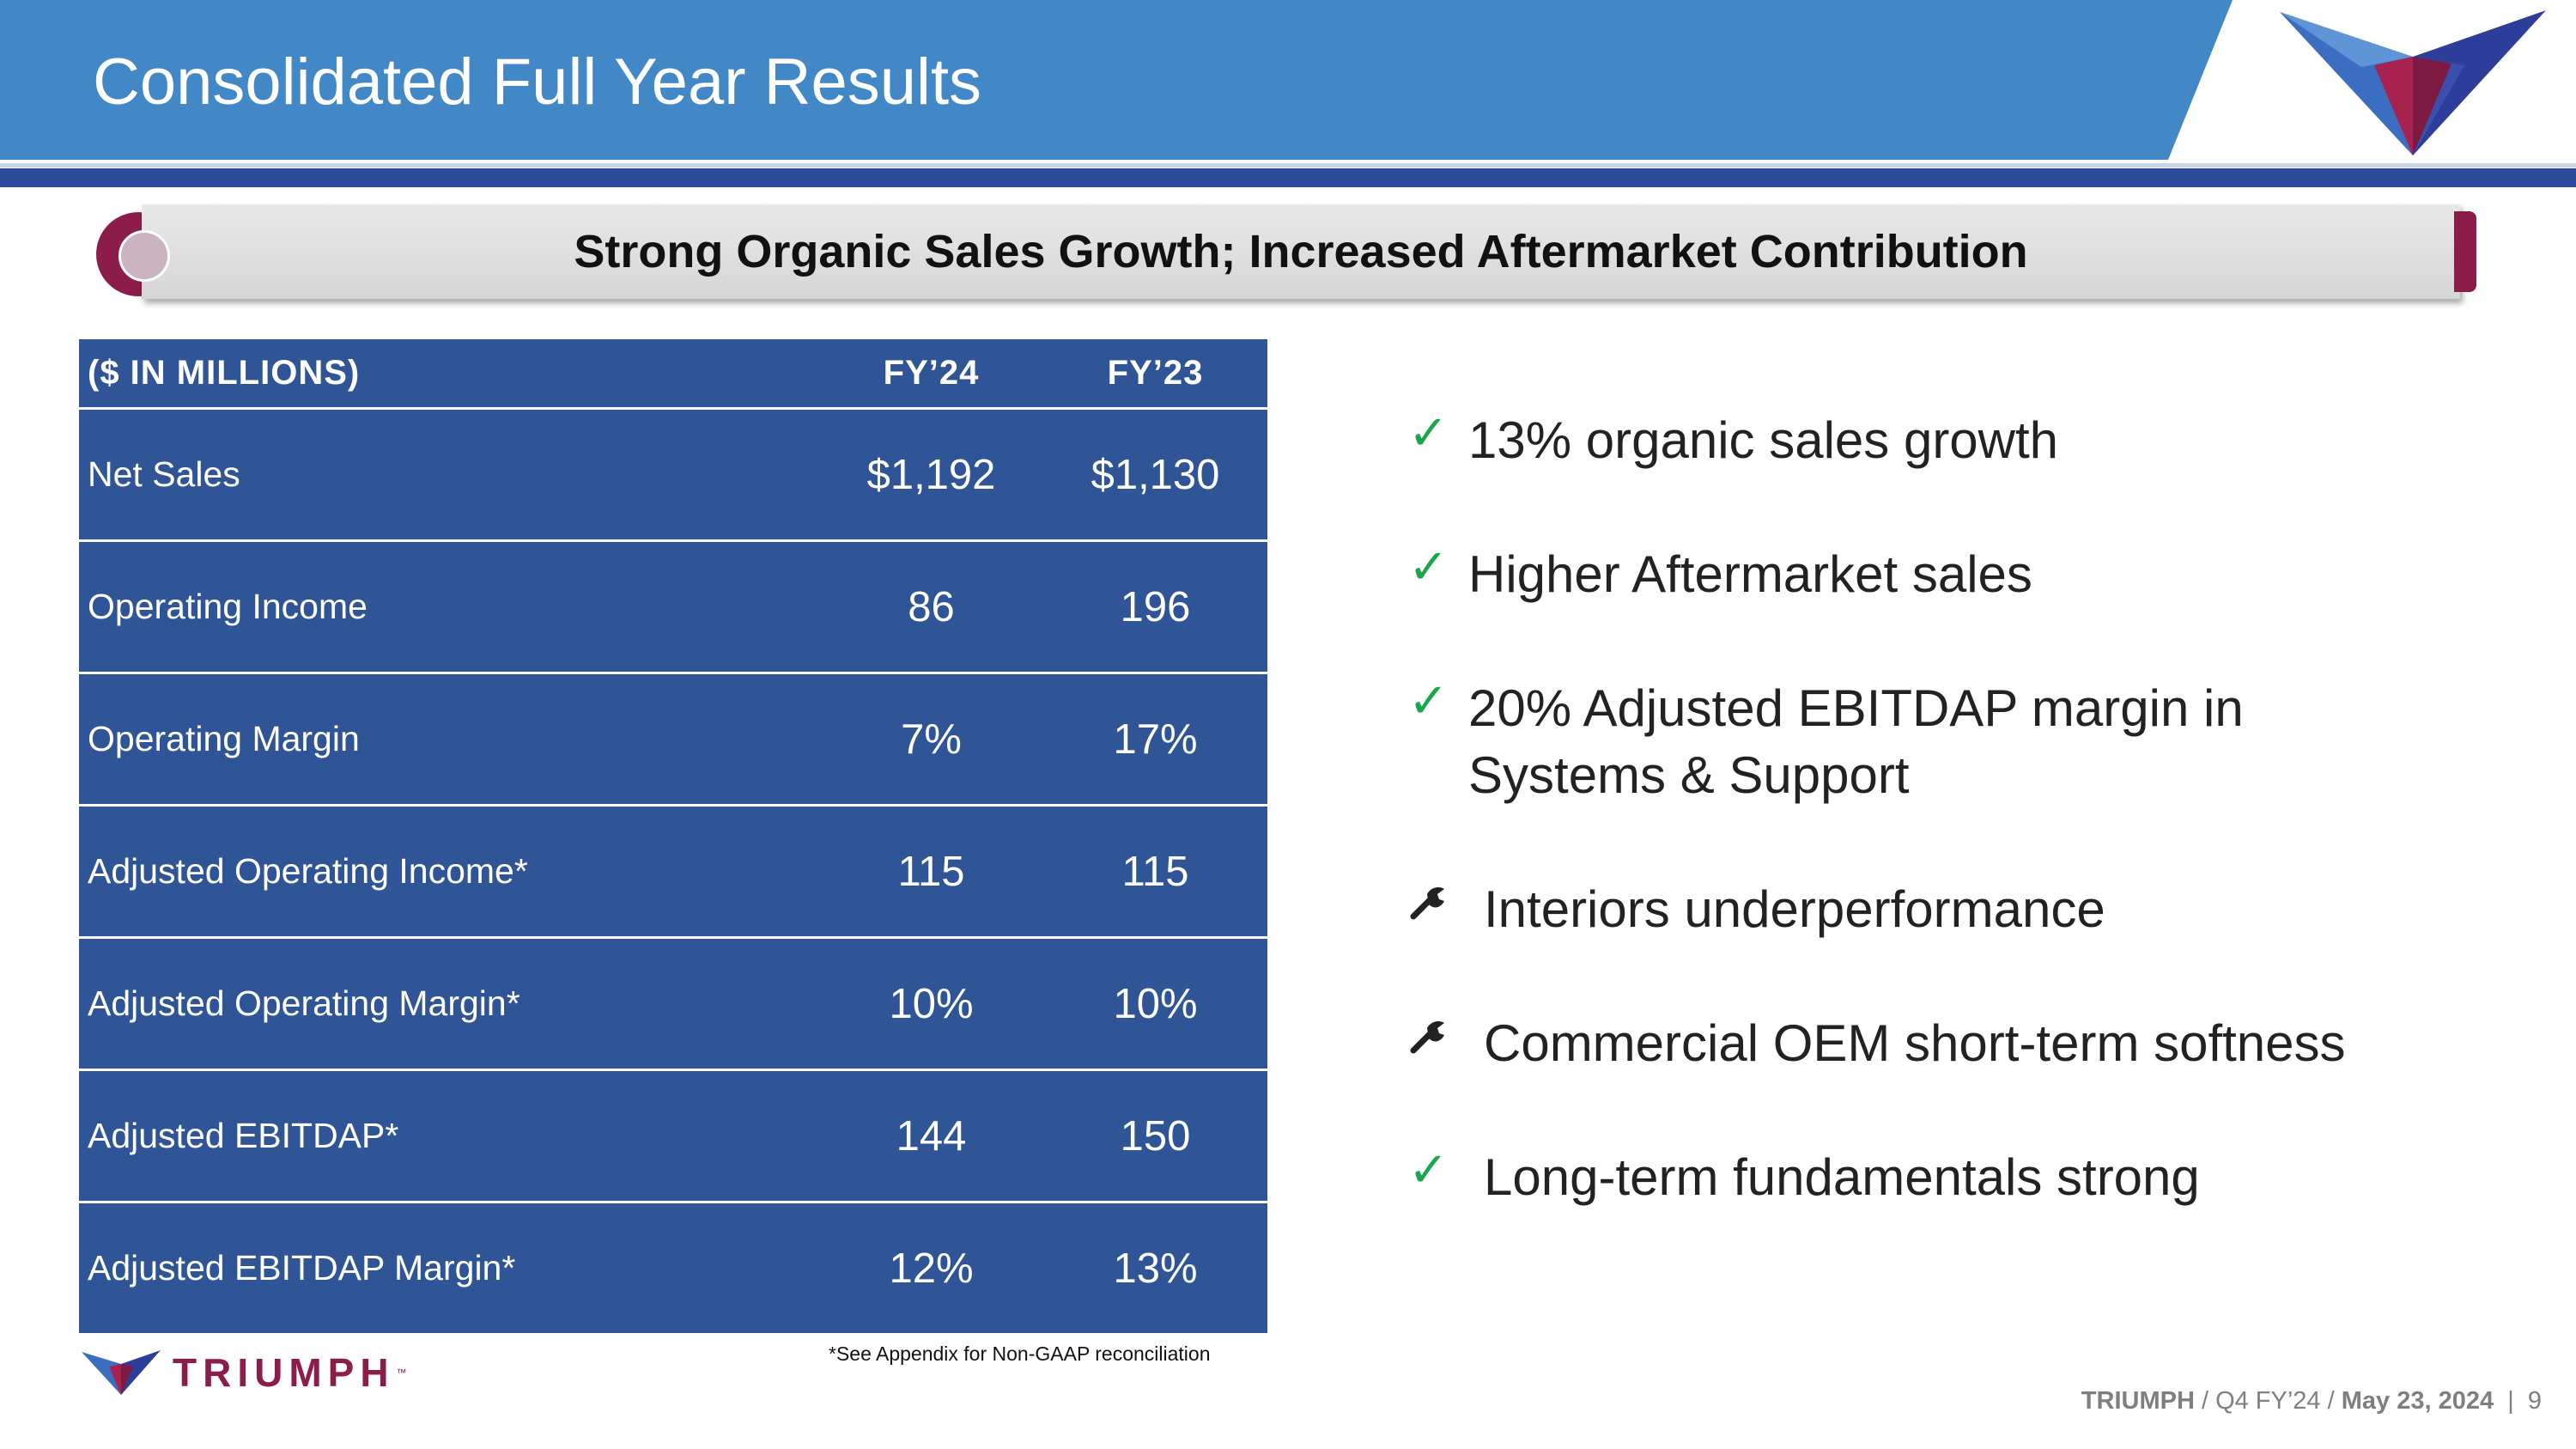 This screenshot has height=1449, width=2576. I want to click on footer-reference: TRIUMPH / Q4 FY’24 / May 23, 2024 | 9, so click(2311, 1401).